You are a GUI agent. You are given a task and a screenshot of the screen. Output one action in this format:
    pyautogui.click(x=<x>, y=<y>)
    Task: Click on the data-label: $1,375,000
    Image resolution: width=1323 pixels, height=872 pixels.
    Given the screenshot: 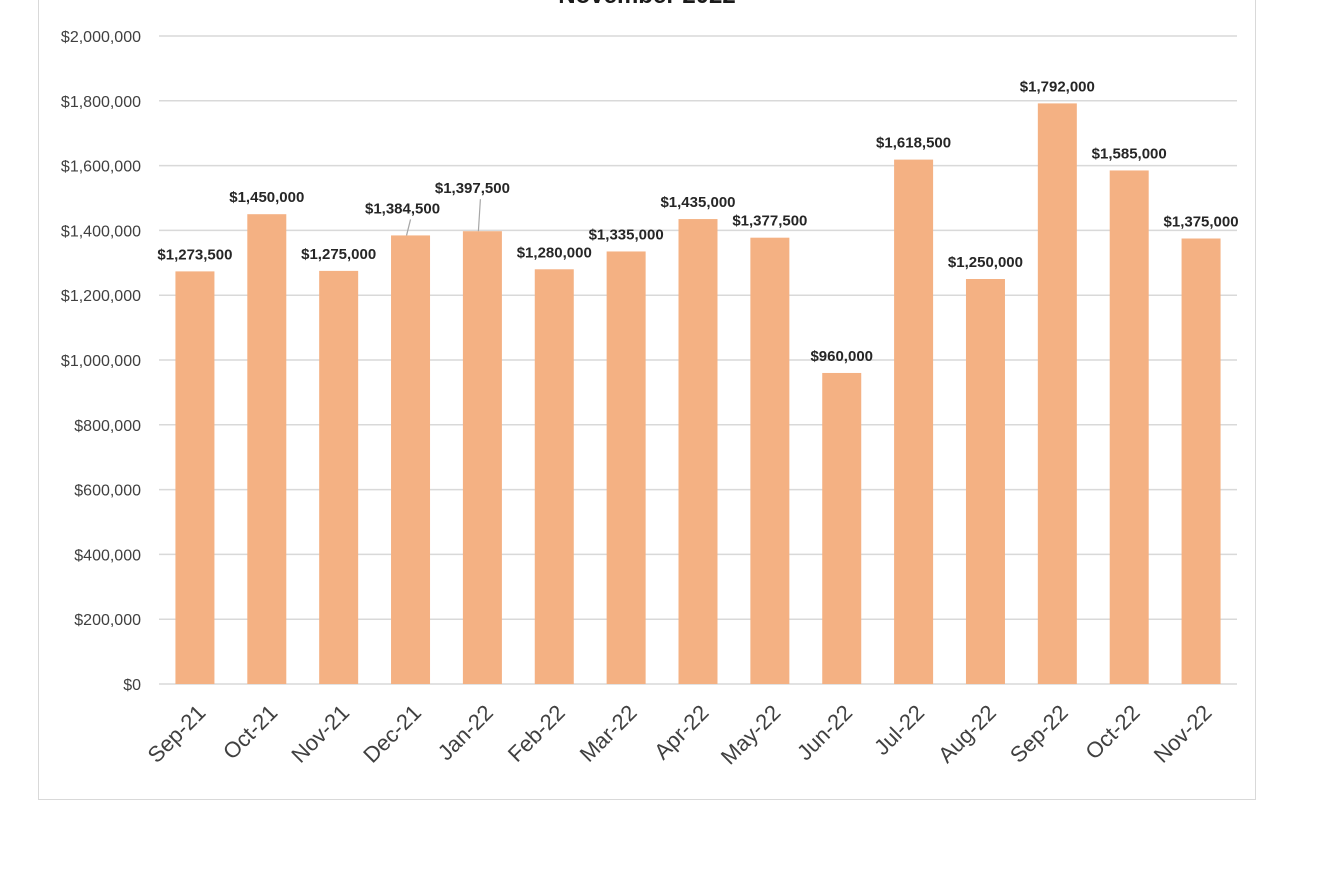 What is the action you would take?
    pyautogui.click(x=1201, y=222)
    